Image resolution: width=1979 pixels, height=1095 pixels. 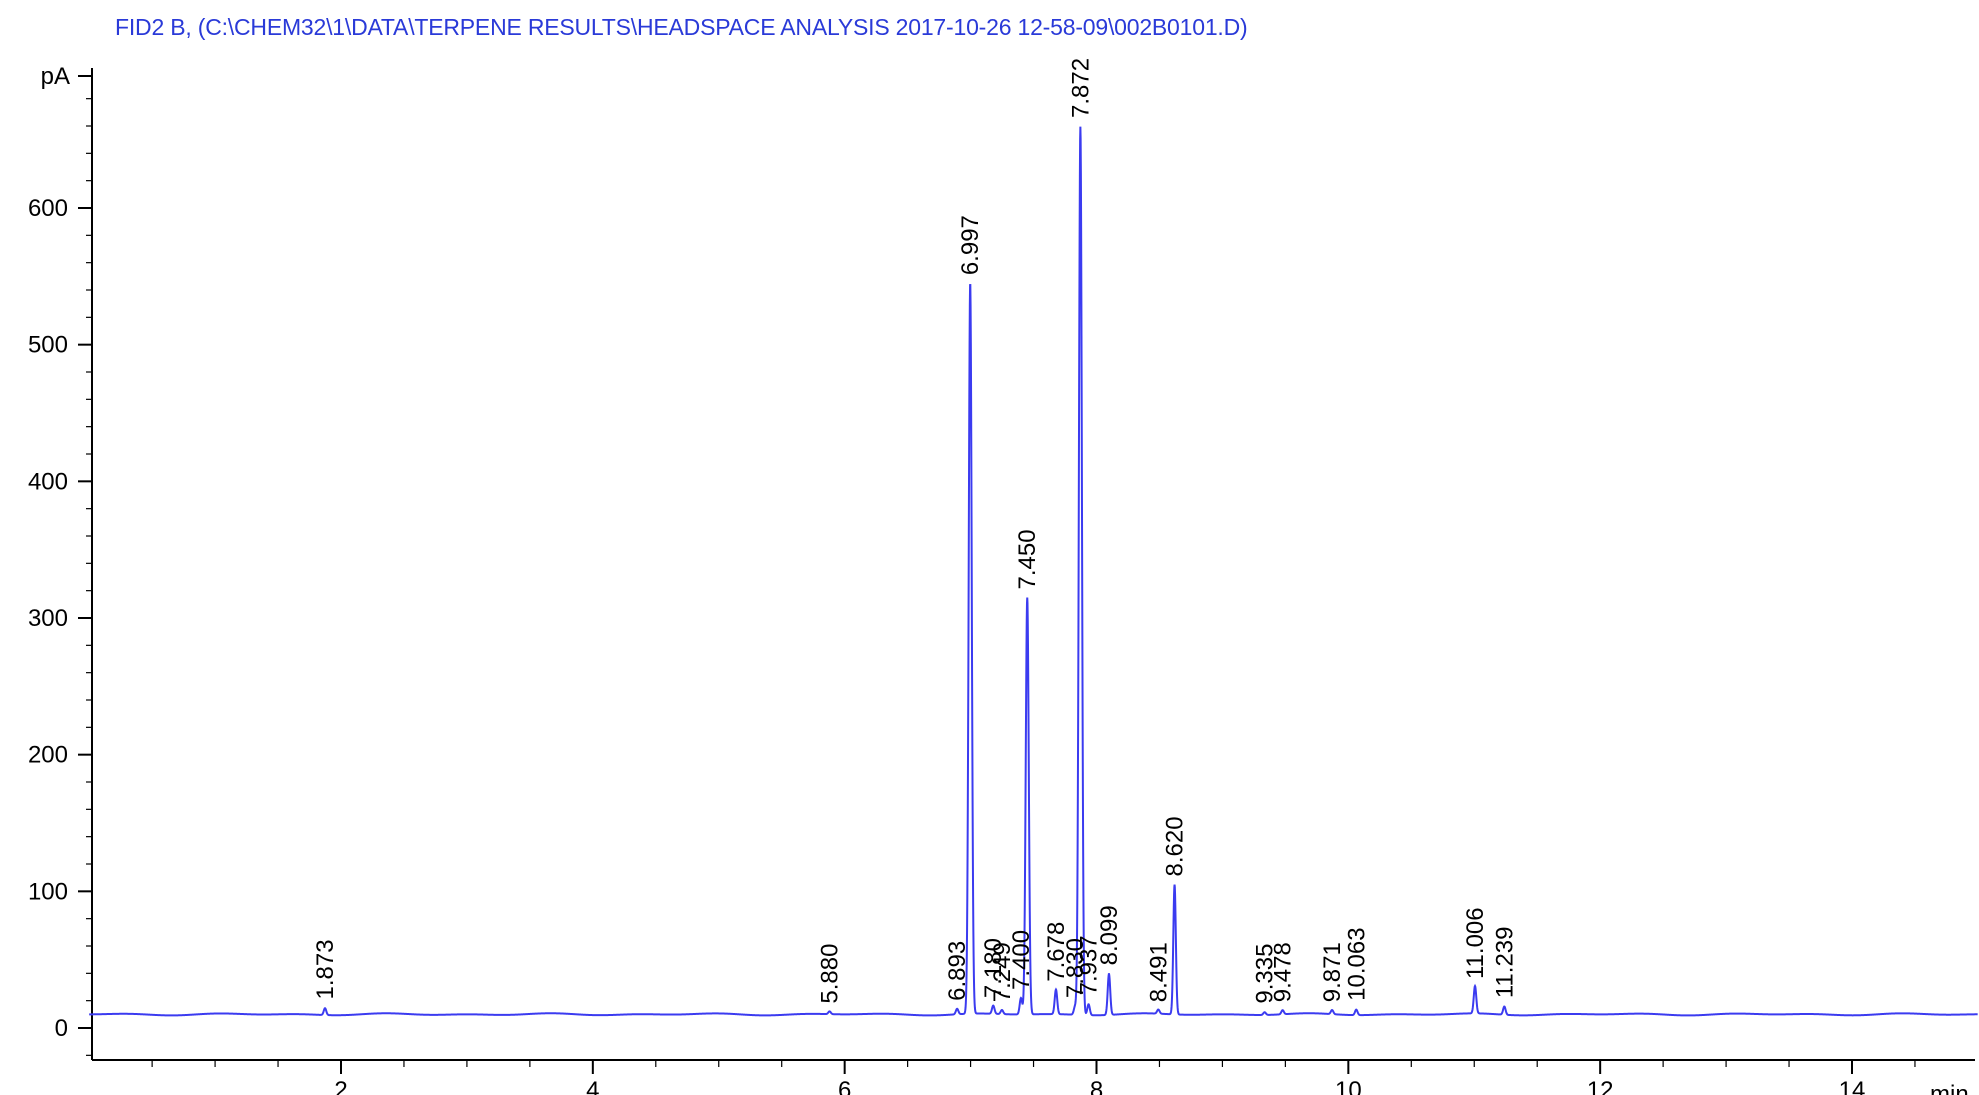 What do you see at coordinates (1096, 1086) in the screenshot?
I see `x-tick-label: 8` at bounding box center [1096, 1086].